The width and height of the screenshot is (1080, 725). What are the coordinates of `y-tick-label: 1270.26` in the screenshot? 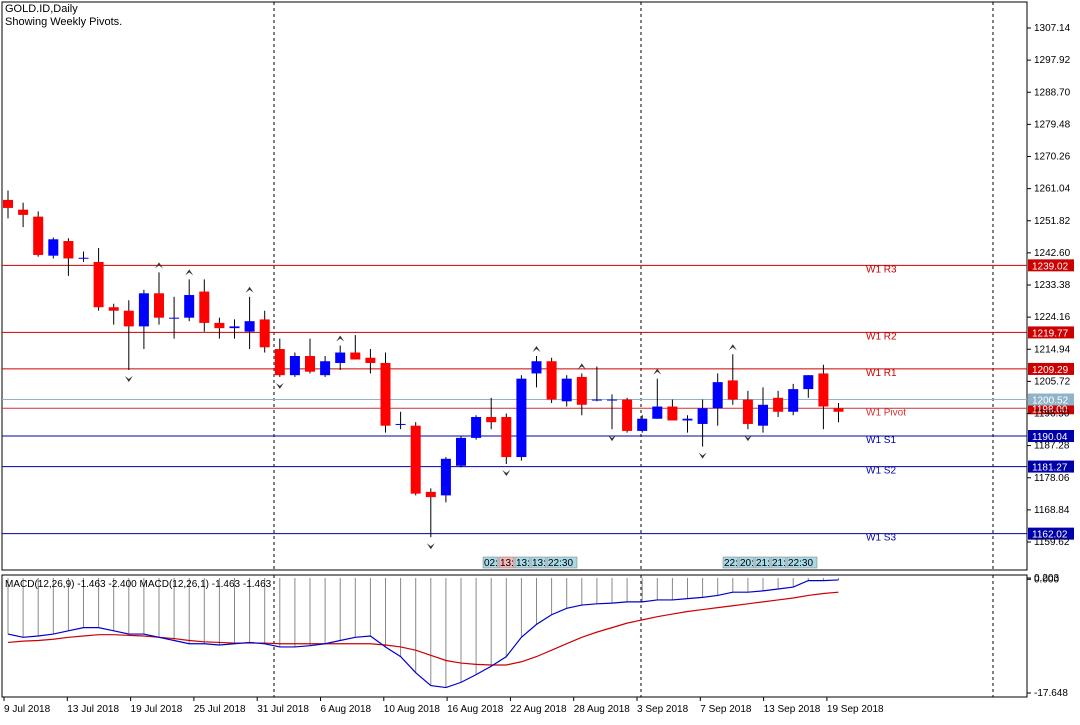 It's located at (1052, 157).